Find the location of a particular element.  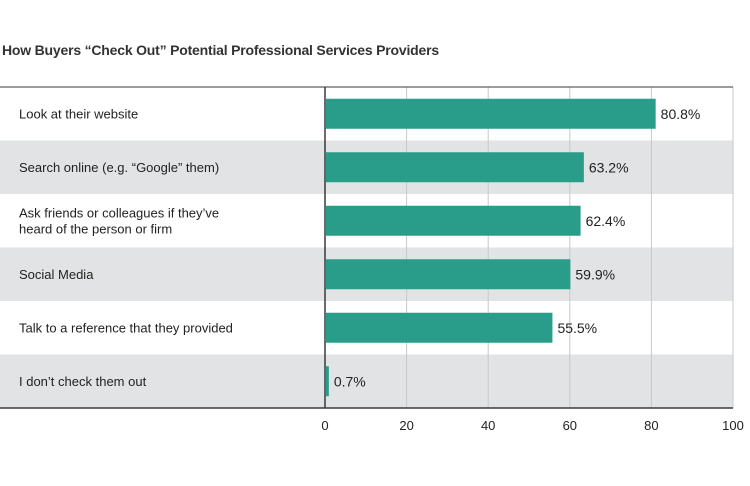

category-label: Search online (e.g. “Google” them) is located at coordinates (119, 167).